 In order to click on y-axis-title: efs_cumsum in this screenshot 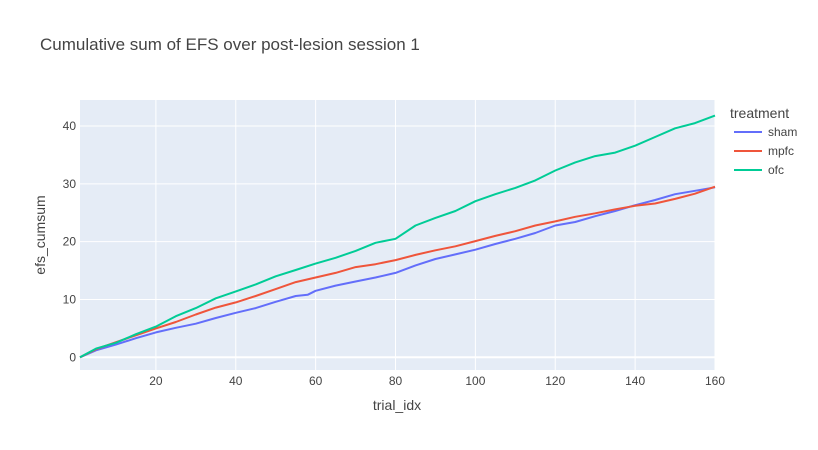, I will do `click(40, 234)`.